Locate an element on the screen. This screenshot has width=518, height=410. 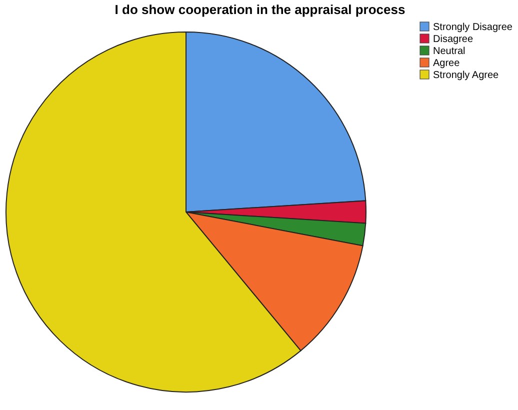
legend-label: Strongly Agree is located at coordinates (466, 75).